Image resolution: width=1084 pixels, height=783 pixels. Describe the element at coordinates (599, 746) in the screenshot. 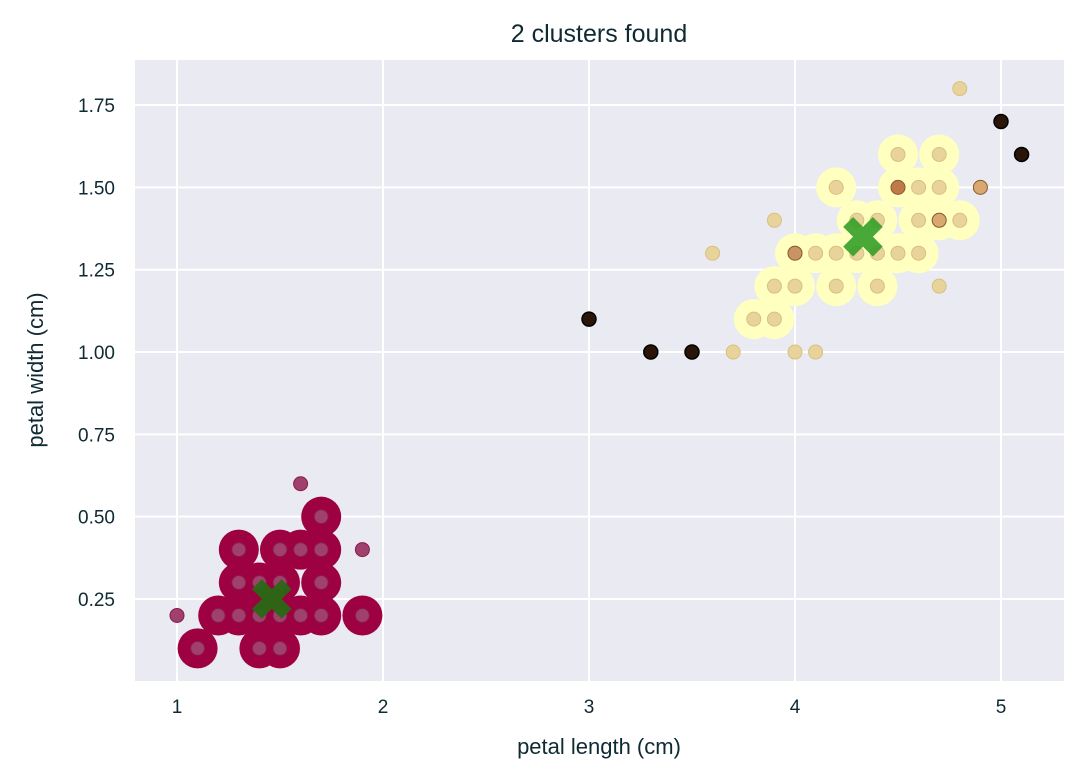

I see `x-axis-label: petal length (cm)` at that location.